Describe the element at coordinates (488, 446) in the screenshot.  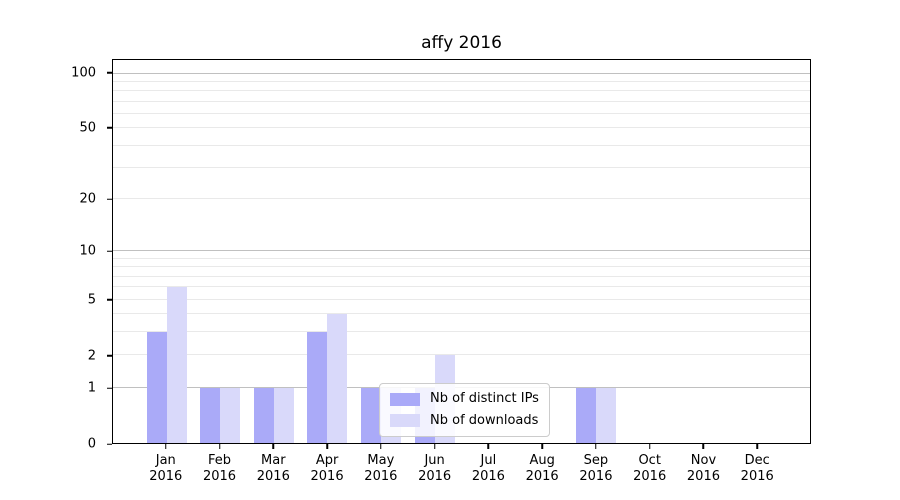
I see `x-tick-mark-jul` at that location.